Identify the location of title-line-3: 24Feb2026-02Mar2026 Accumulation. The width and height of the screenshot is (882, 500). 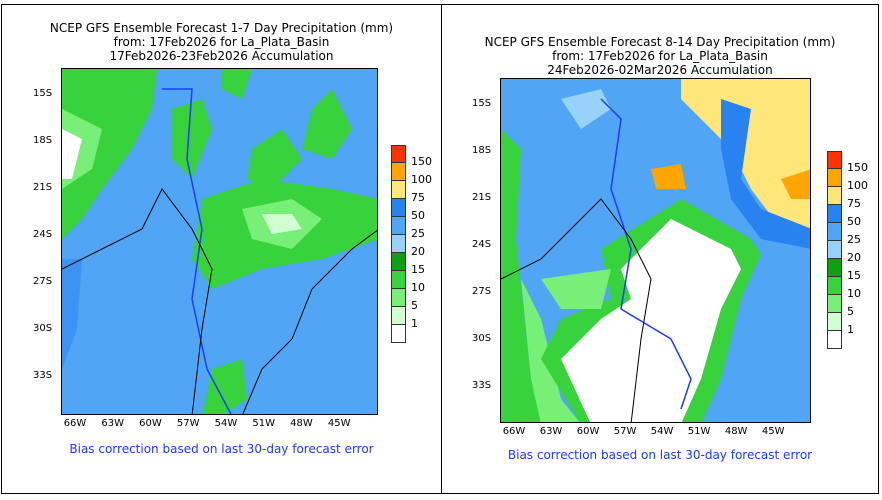
(660, 70).